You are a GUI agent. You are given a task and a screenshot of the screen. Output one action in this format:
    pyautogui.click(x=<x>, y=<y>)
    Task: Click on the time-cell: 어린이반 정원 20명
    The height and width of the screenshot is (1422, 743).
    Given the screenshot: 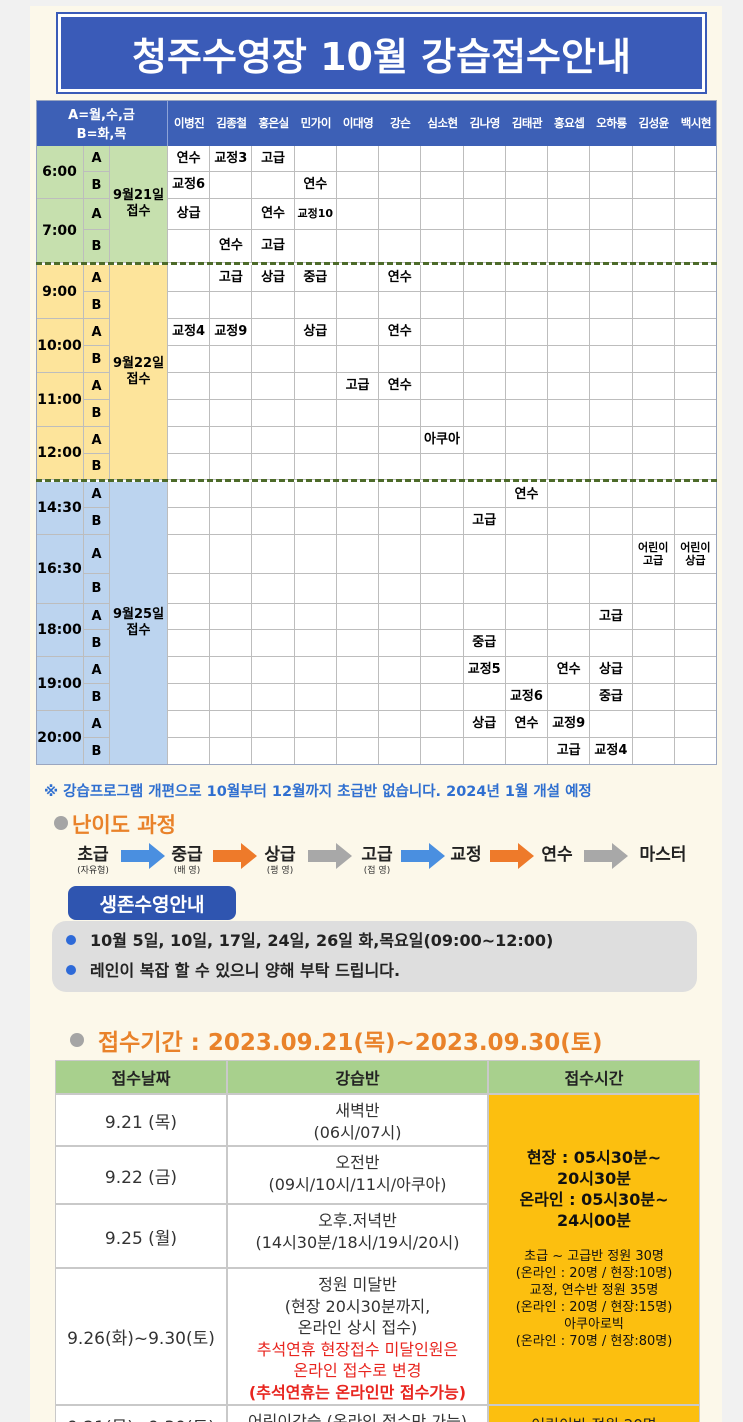 What is the action you would take?
    pyautogui.click(x=594, y=1413)
    